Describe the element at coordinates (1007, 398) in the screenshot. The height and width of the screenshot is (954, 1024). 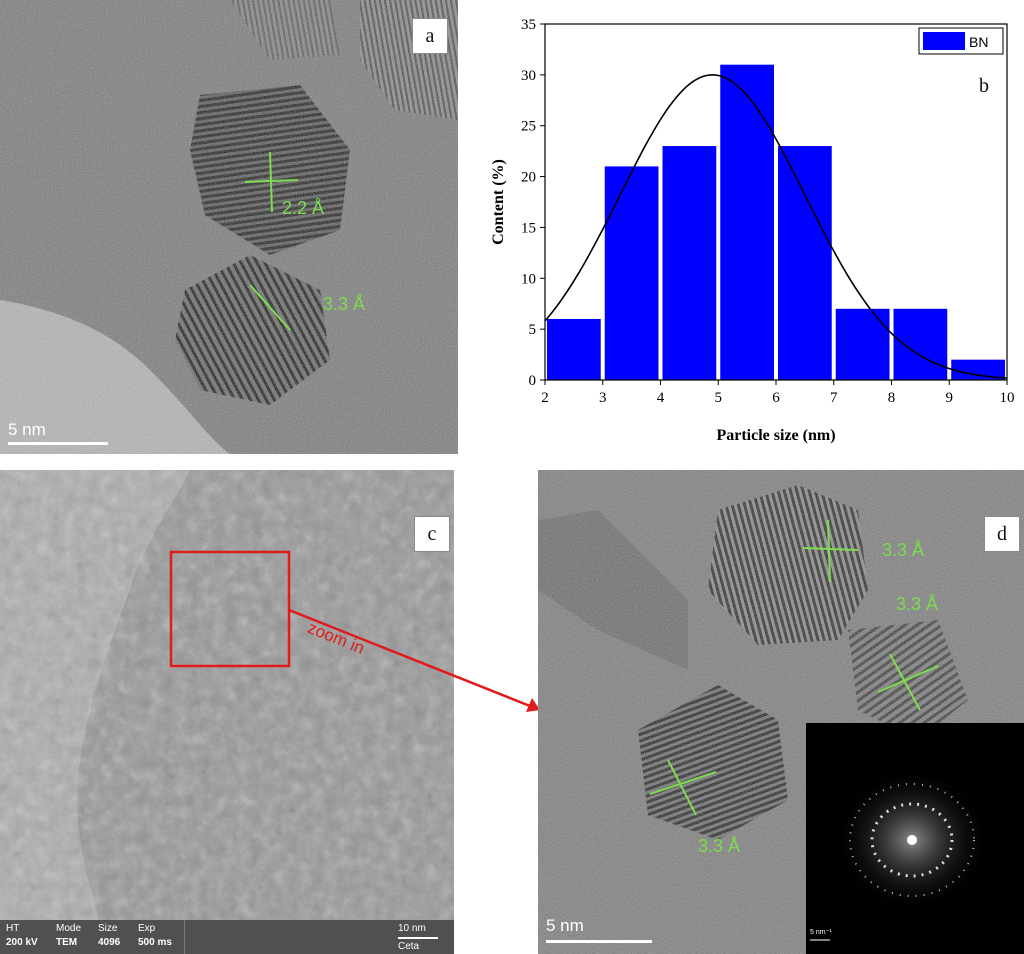
I see `x-tick-label: 10` at that location.